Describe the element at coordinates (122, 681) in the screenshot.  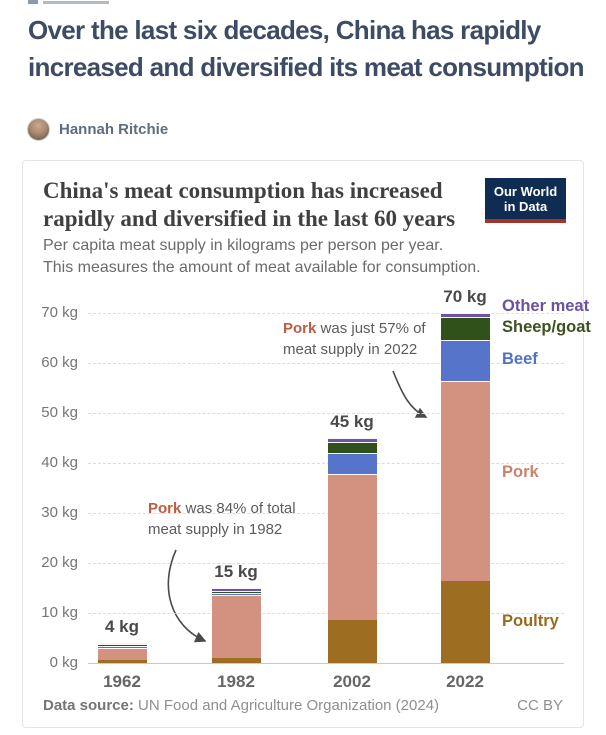
I see `x-tick-1962: 1962` at that location.